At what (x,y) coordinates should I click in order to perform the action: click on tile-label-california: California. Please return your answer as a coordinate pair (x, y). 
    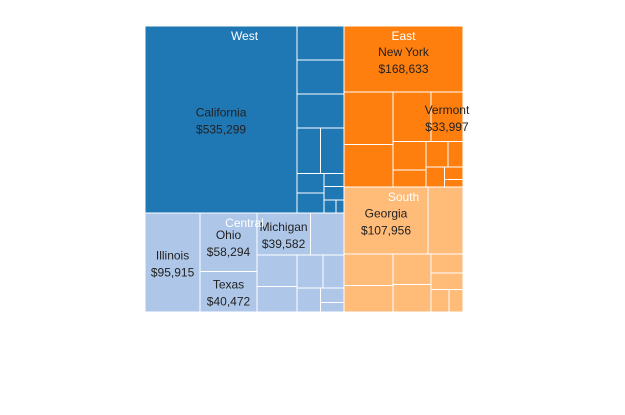
    Looking at the image, I should click on (221, 113).